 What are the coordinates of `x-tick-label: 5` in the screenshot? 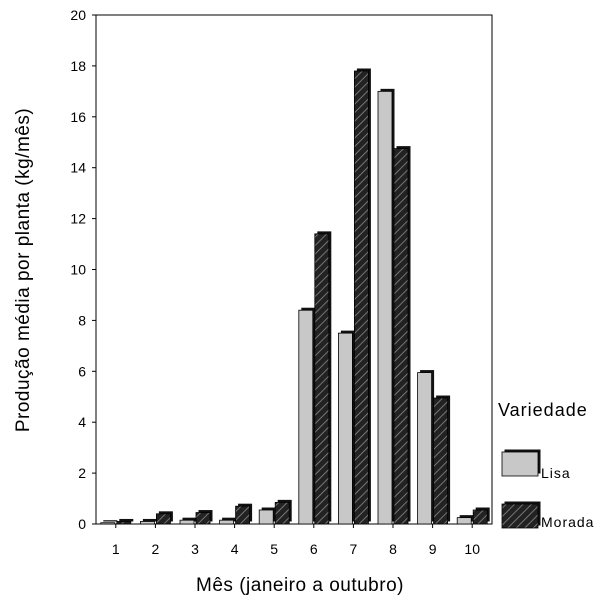 It's located at (274, 549).